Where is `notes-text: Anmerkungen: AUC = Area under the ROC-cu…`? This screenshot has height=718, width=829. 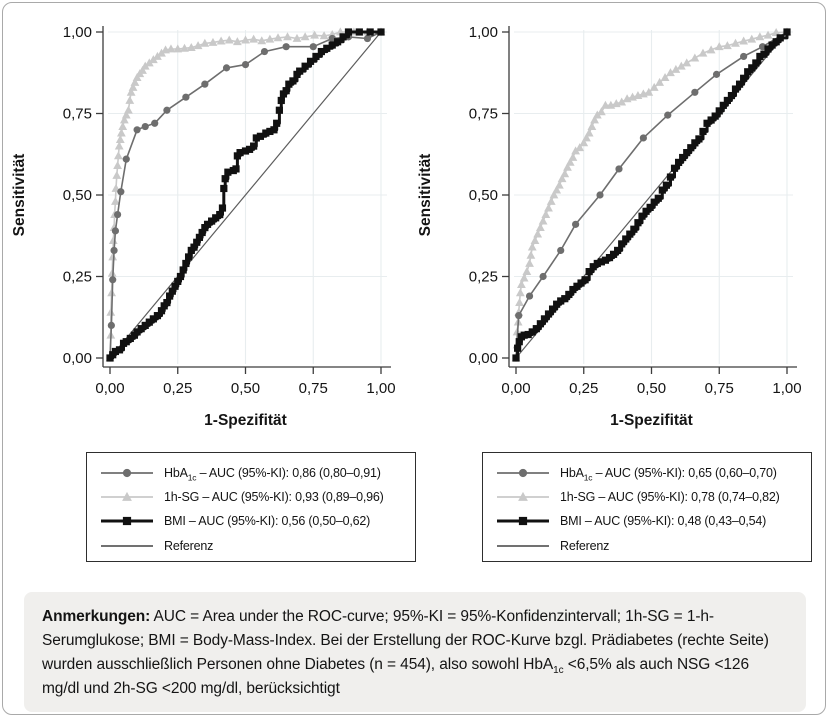
notes-text: Anmerkungen: AUC = Area under the ROC-cu… is located at coordinates (405, 652).